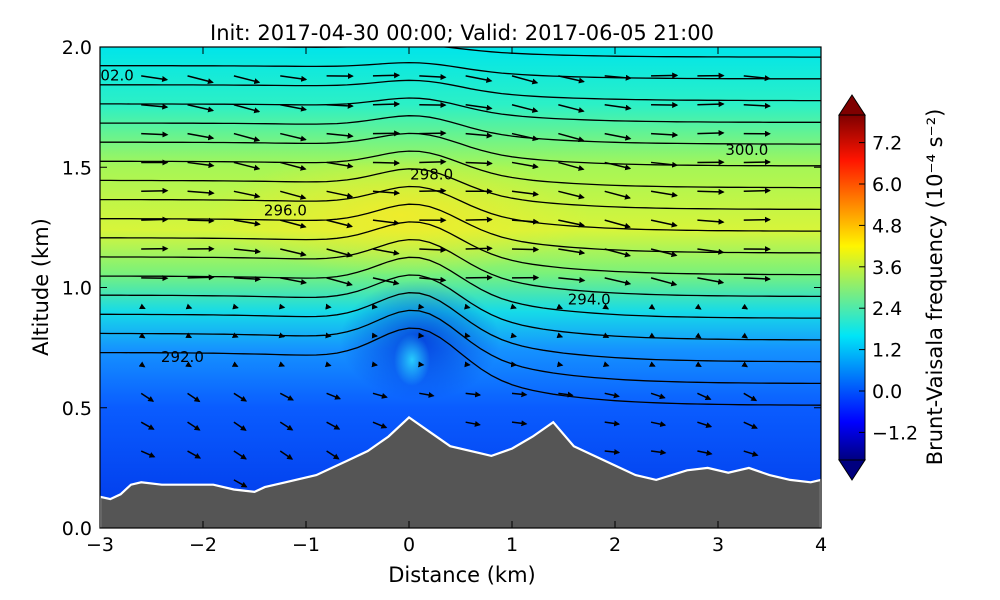  Describe the element at coordinates (400, 215) in the screenshot. I see `field-warm-region` at that location.